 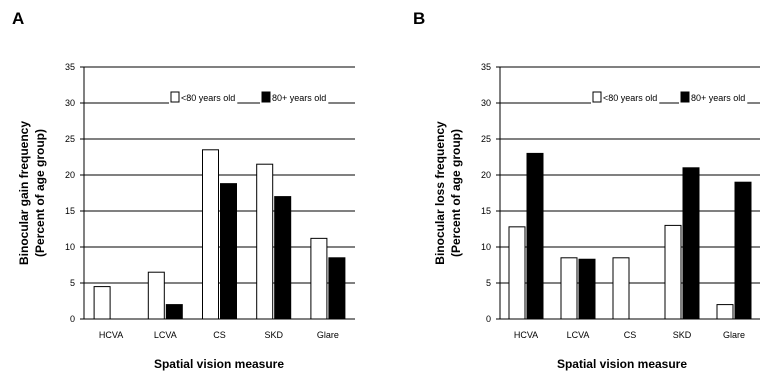 What do you see at coordinates (18, 18) in the screenshot?
I see `panel-letter: A` at bounding box center [18, 18].